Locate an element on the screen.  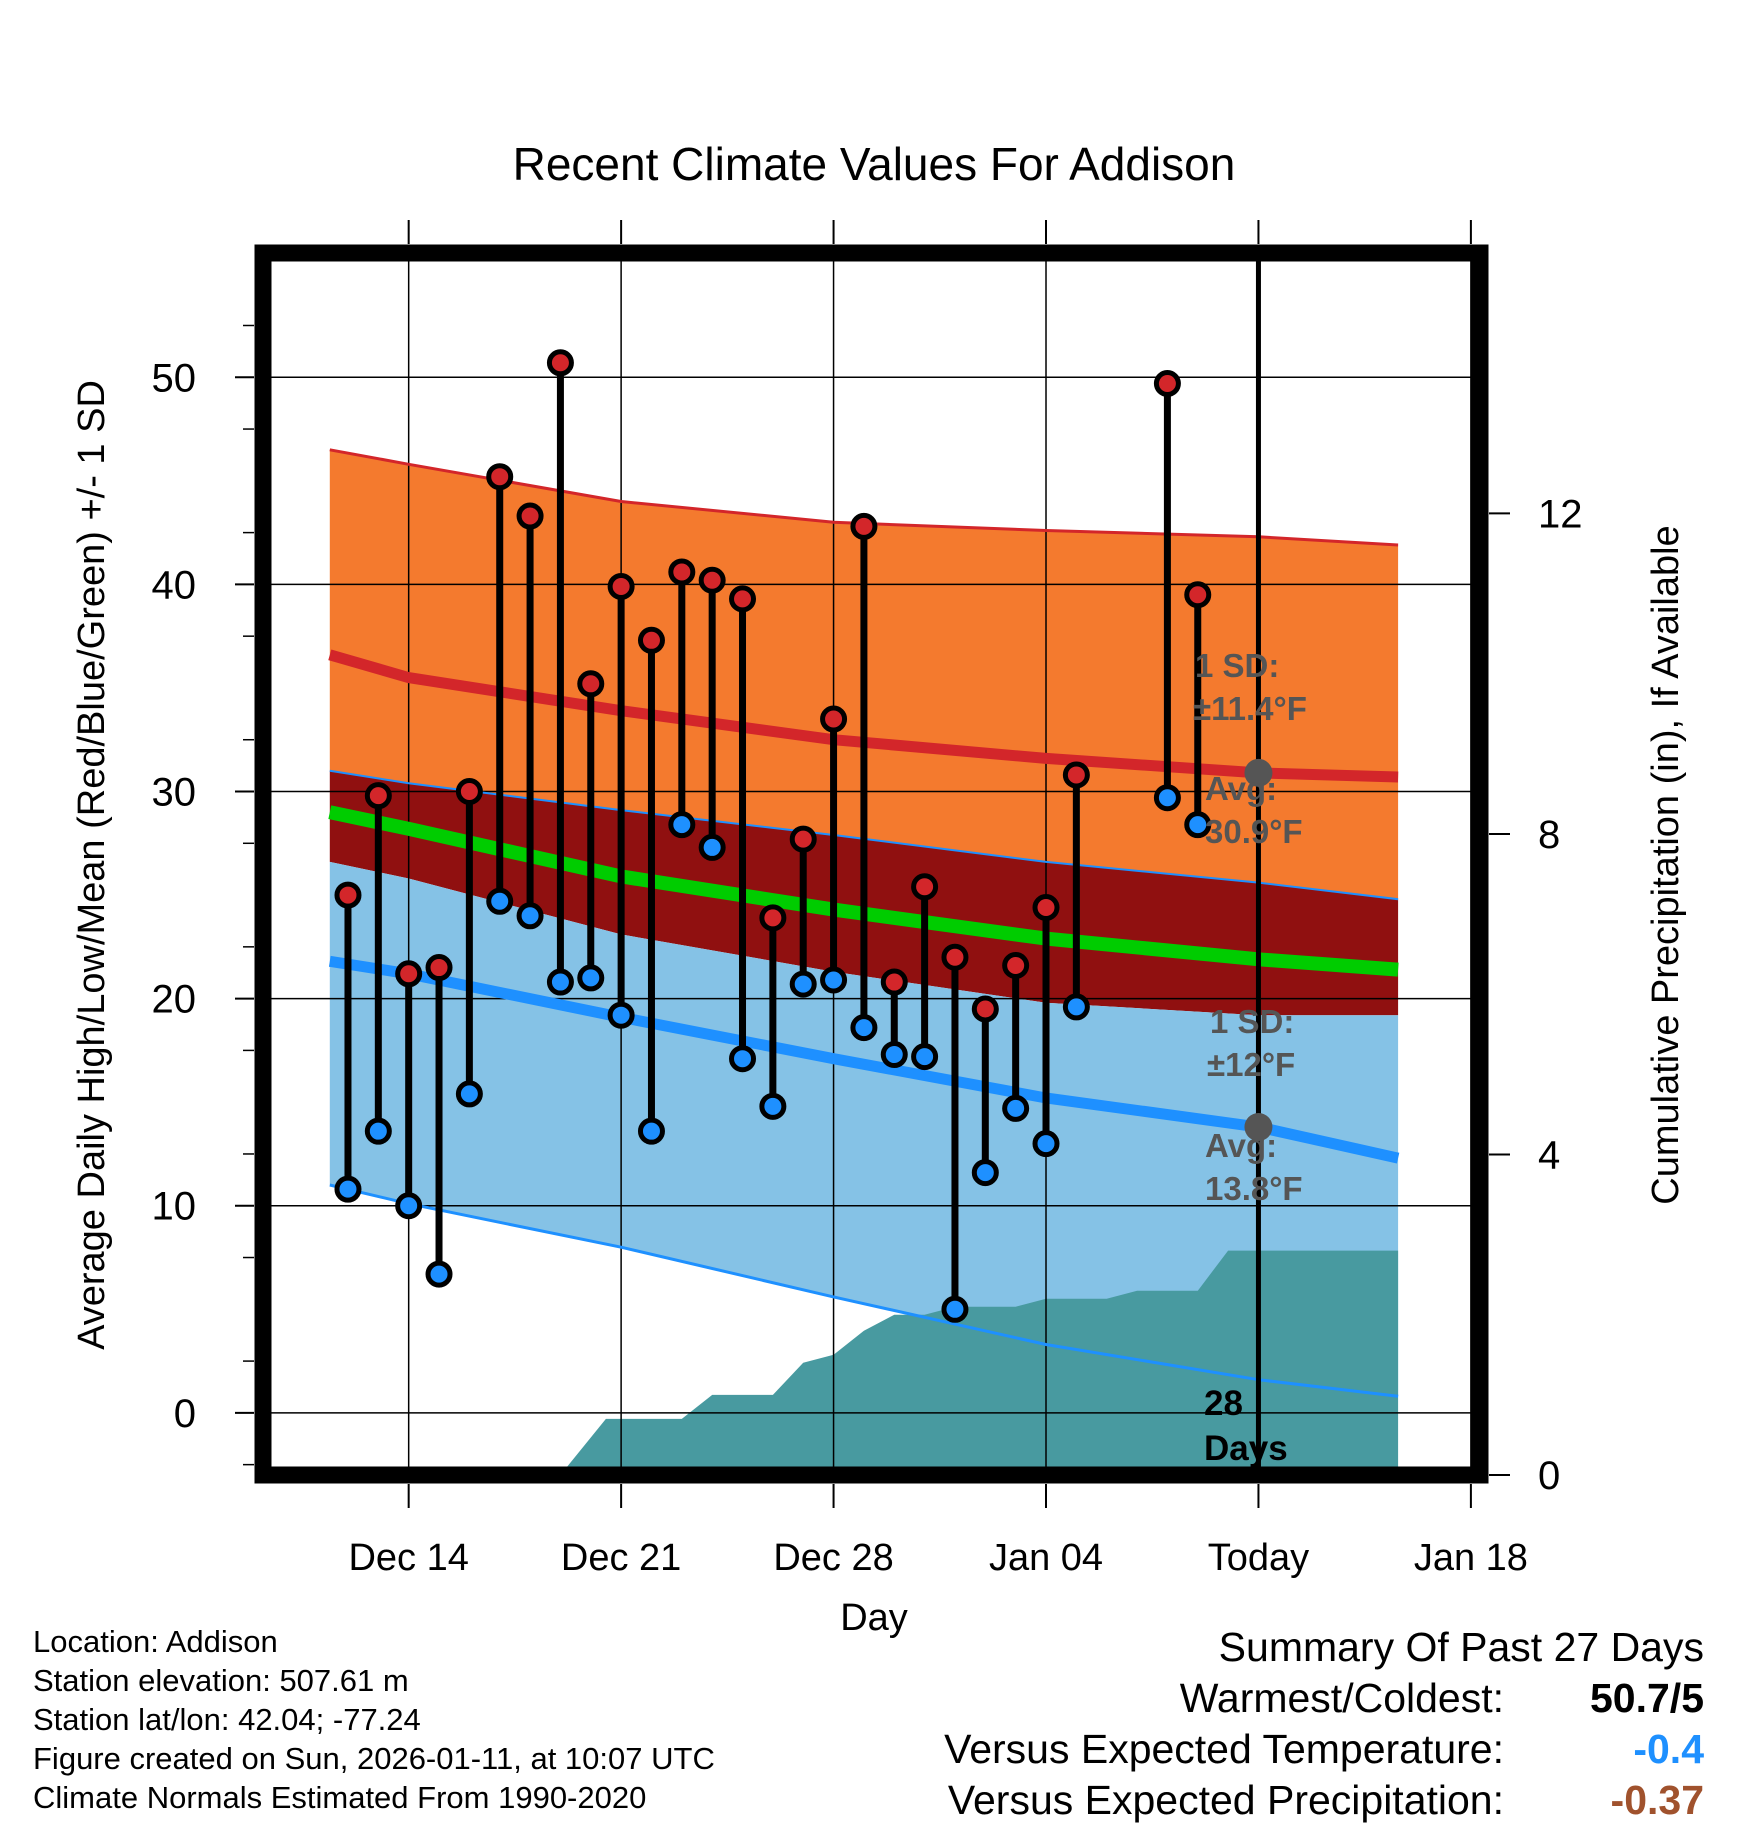
precip-days-word: Days is located at coordinates (1246, 1448).